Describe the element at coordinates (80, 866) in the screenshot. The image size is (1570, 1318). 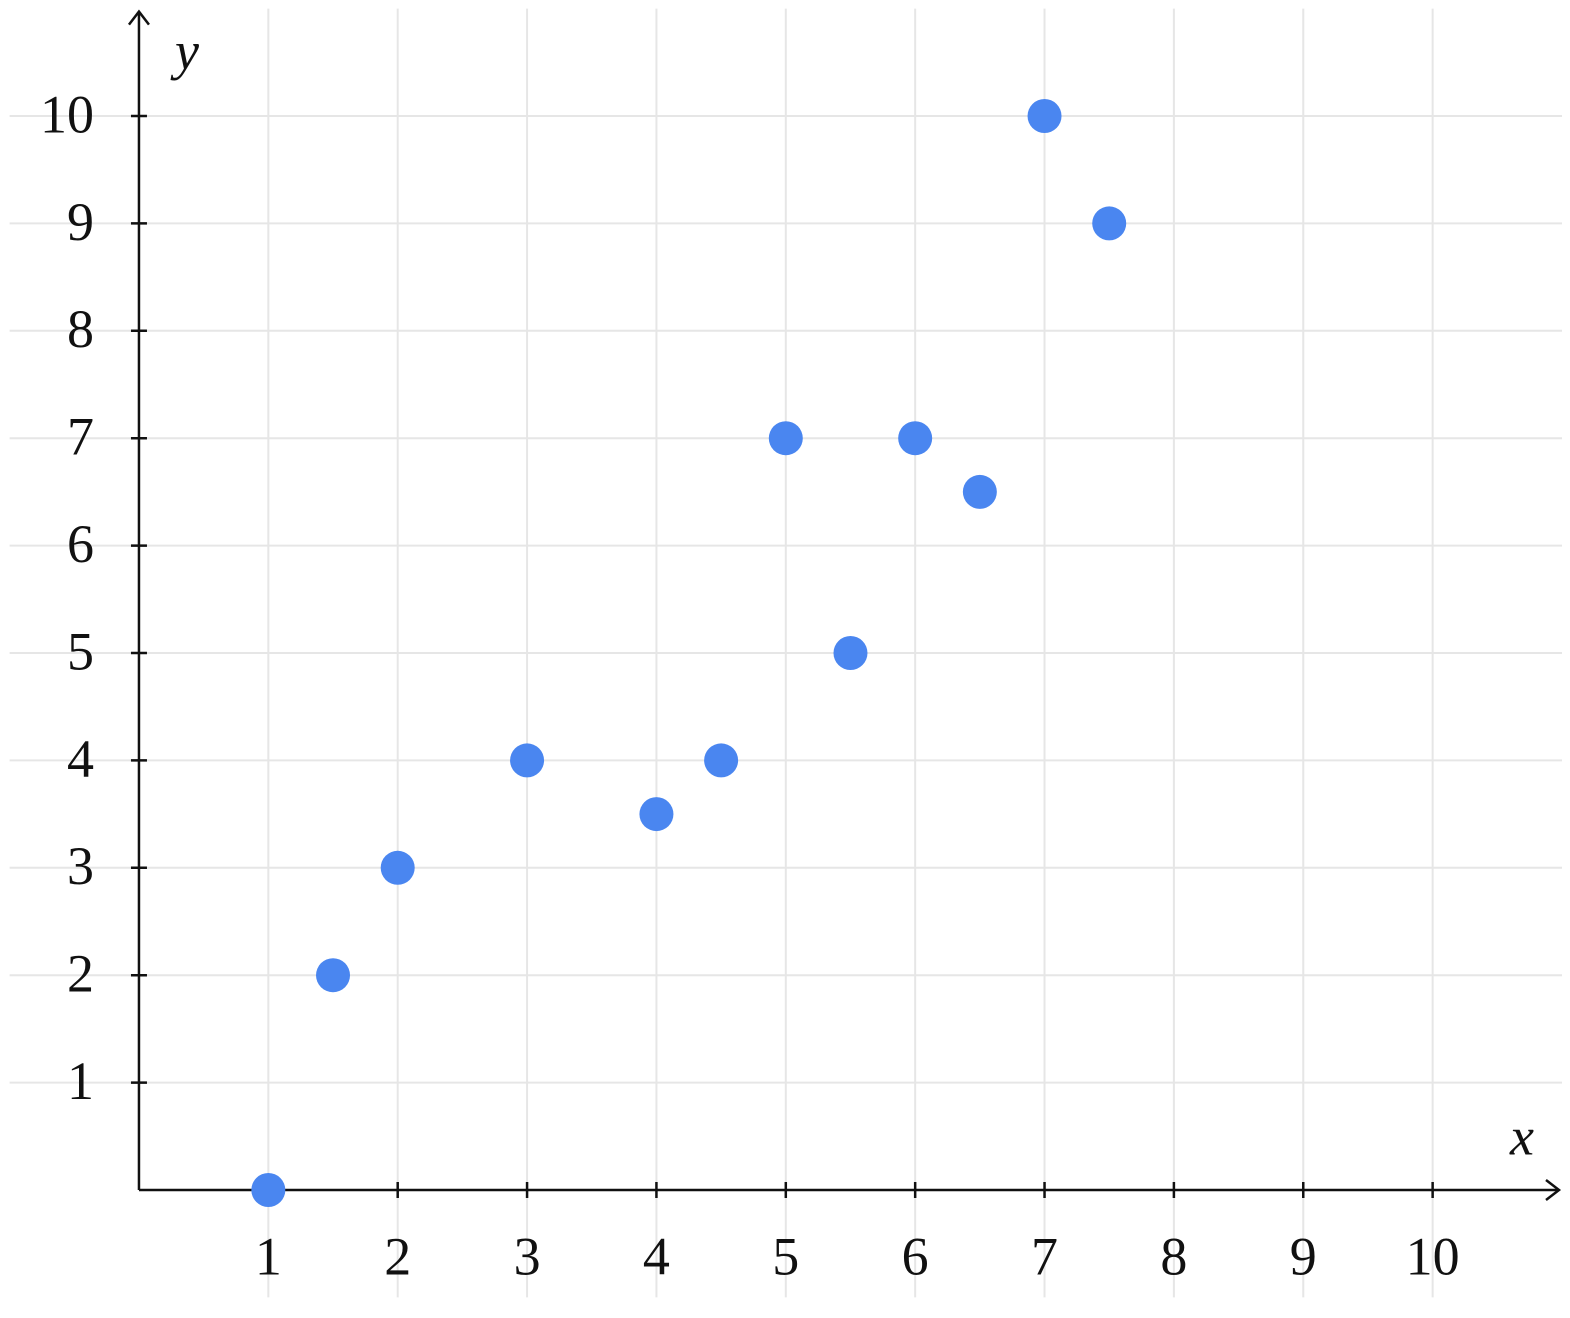
I see `y-tick-label: 3` at that location.